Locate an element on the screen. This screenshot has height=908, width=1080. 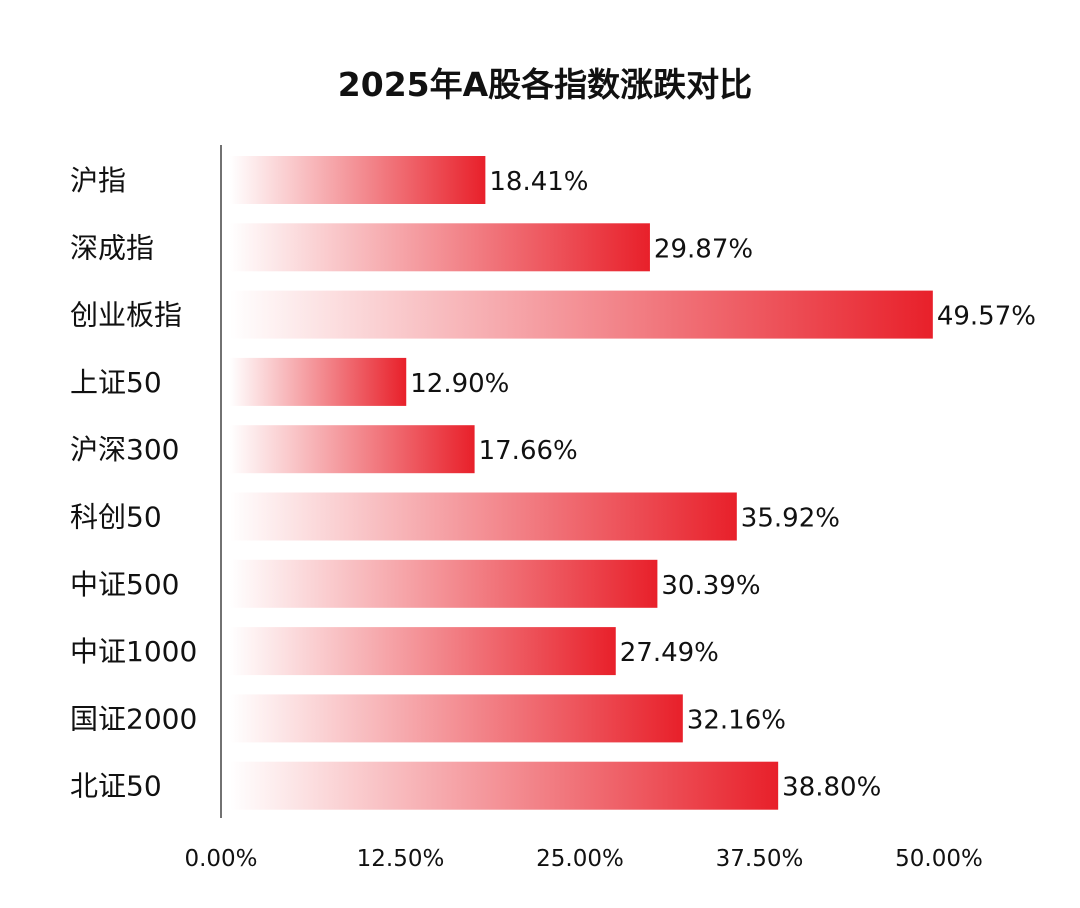
category-label: 中证500 is located at coordinates (124, 584).